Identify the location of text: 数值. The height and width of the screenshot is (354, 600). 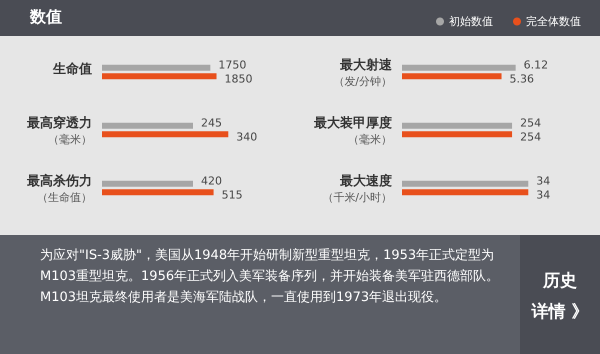
(46, 17).